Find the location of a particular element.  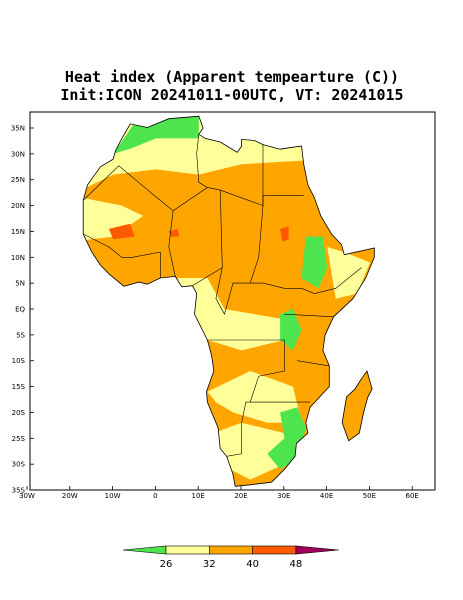

lat-label: 30N is located at coordinates (18, 154).